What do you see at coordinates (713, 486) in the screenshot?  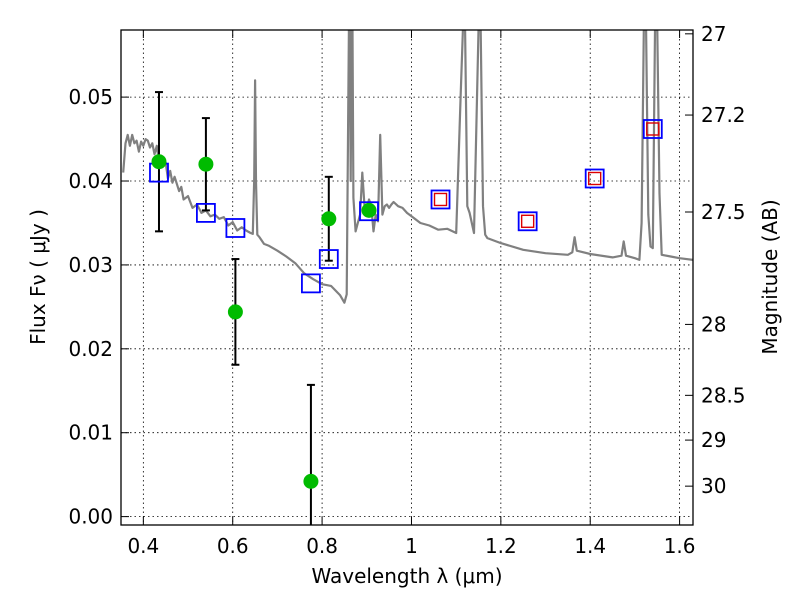 I see `right-tick-label: 30` at bounding box center [713, 486].